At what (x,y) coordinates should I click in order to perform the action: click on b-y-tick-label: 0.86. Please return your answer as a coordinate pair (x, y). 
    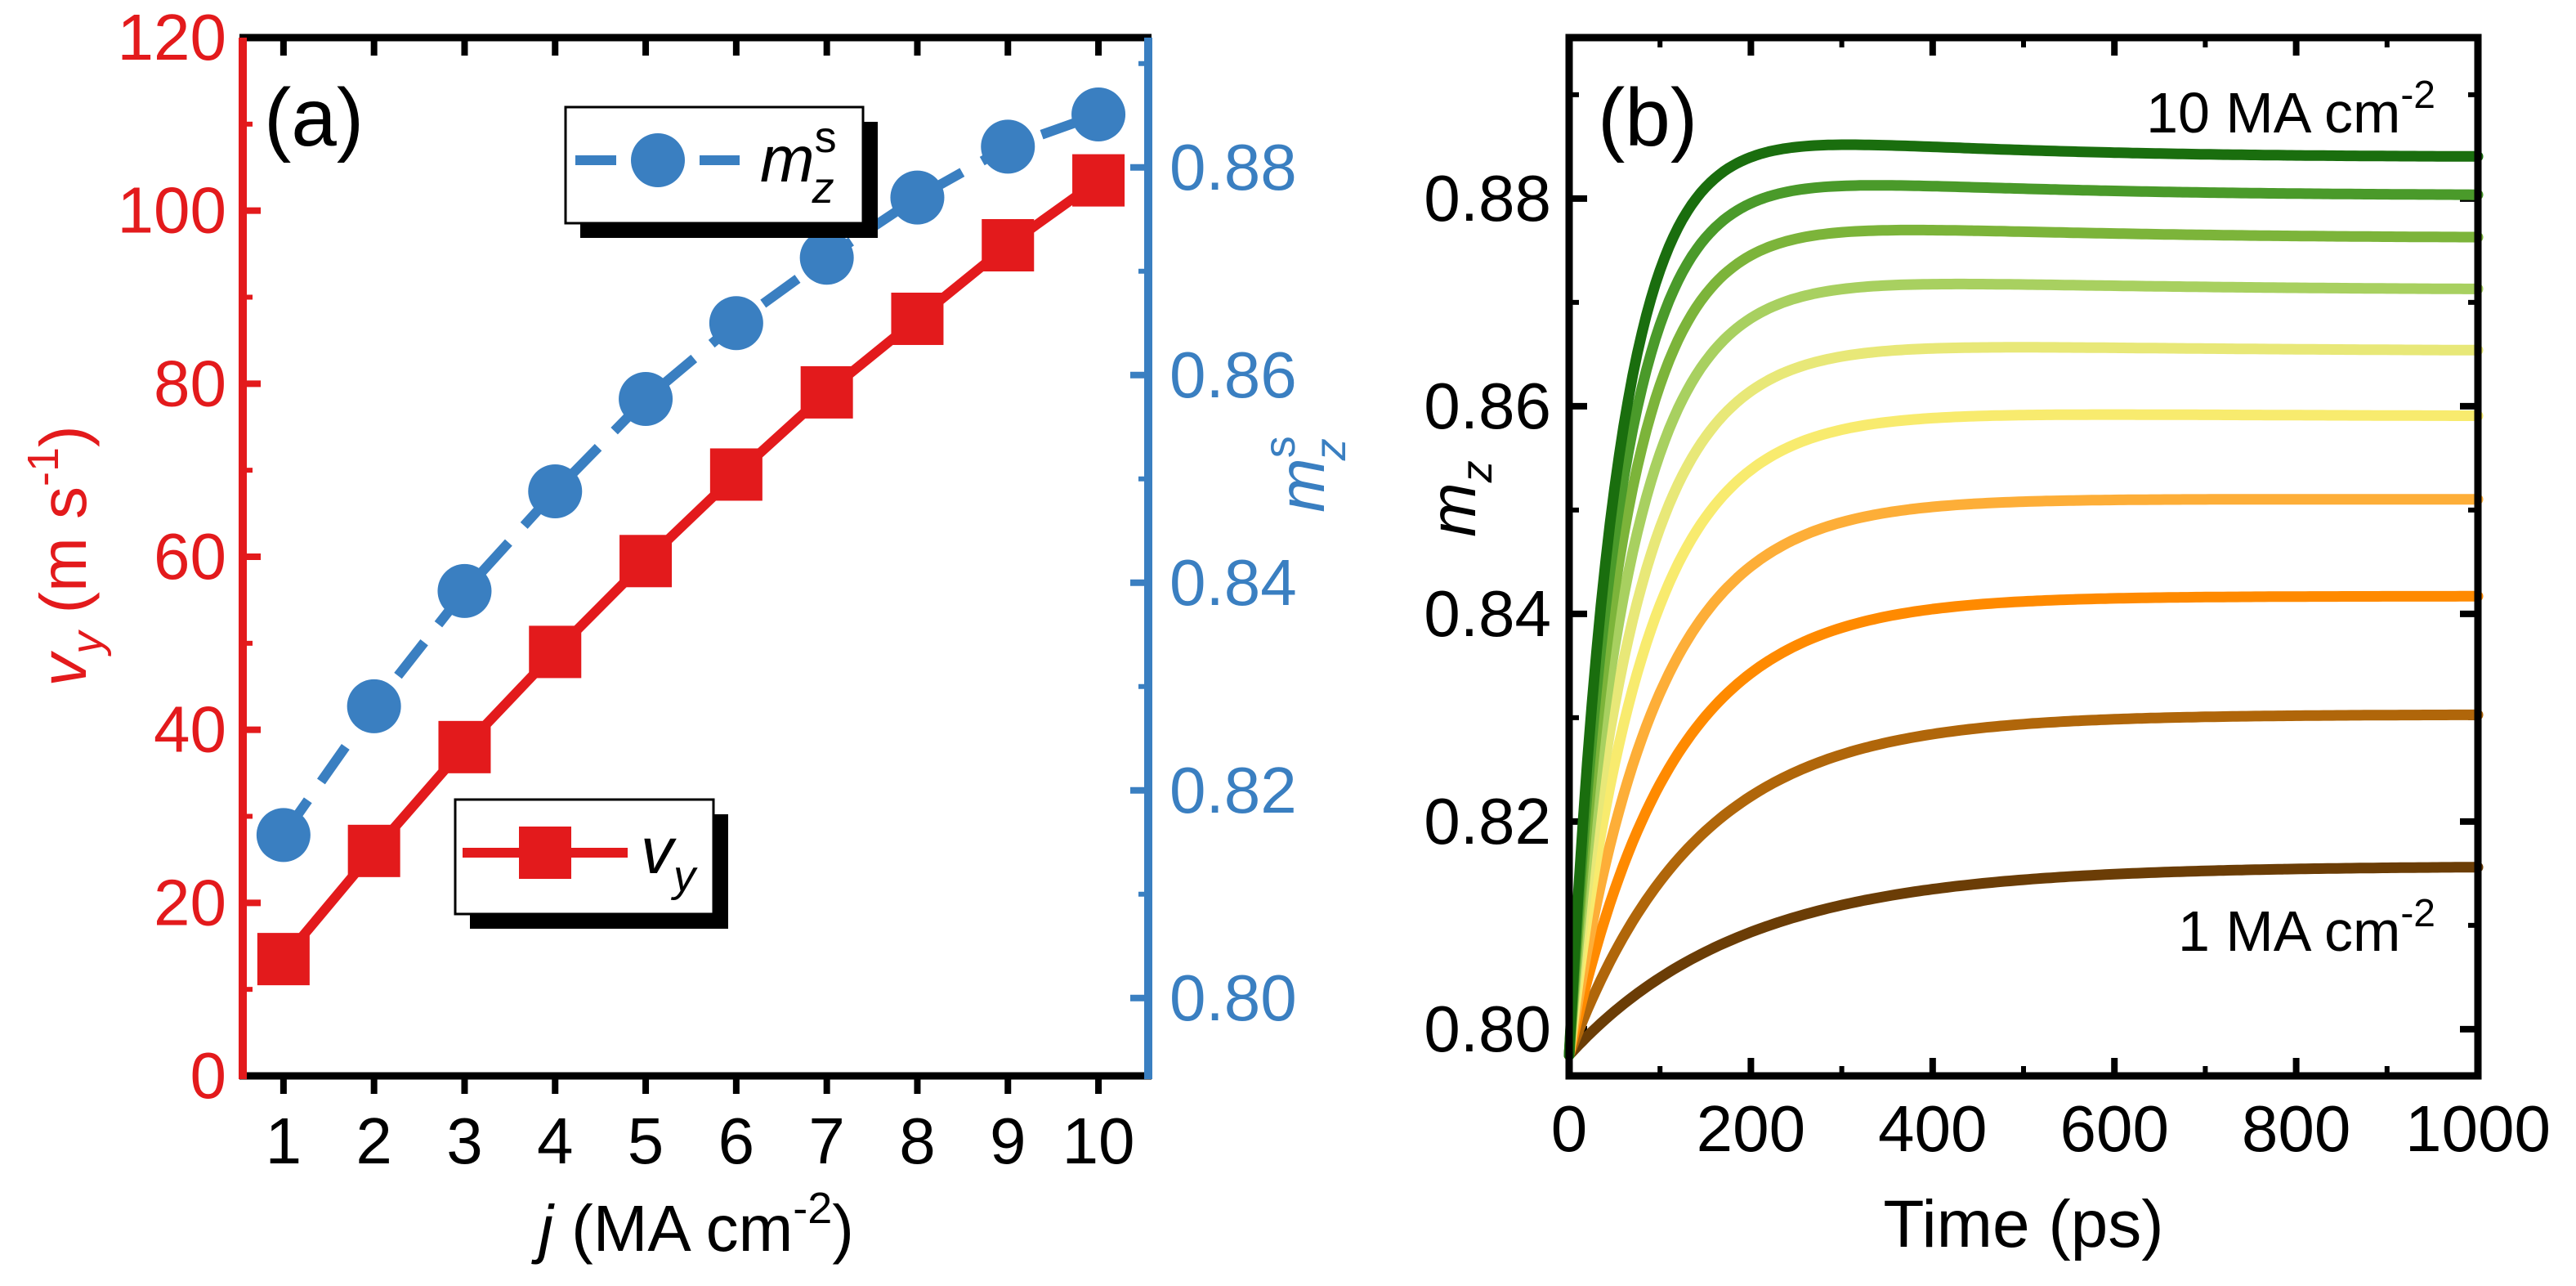
    Looking at the image, I should click on (1487, 406).